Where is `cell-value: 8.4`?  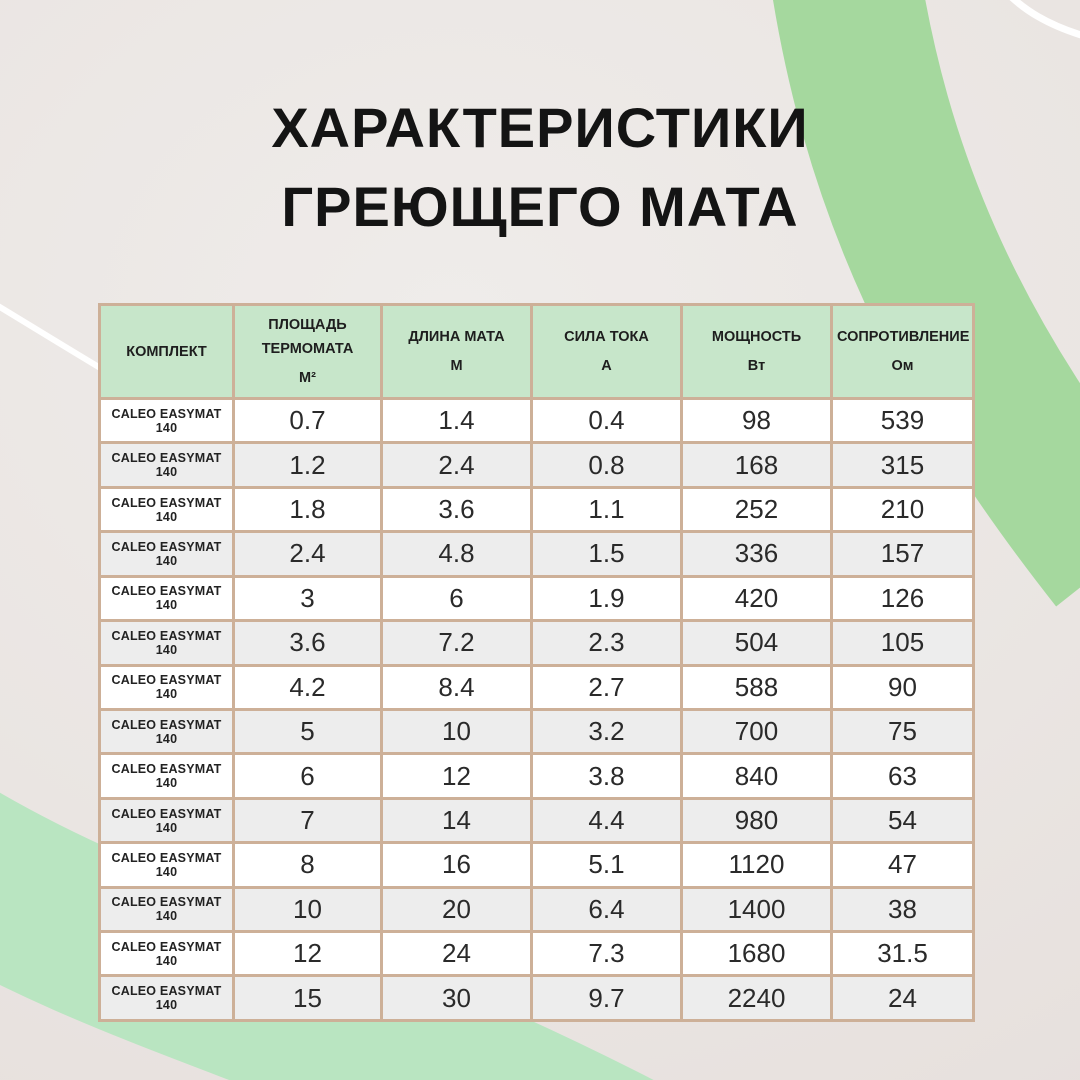
cell-value: 8.4 is located at coordinates (456, 687).